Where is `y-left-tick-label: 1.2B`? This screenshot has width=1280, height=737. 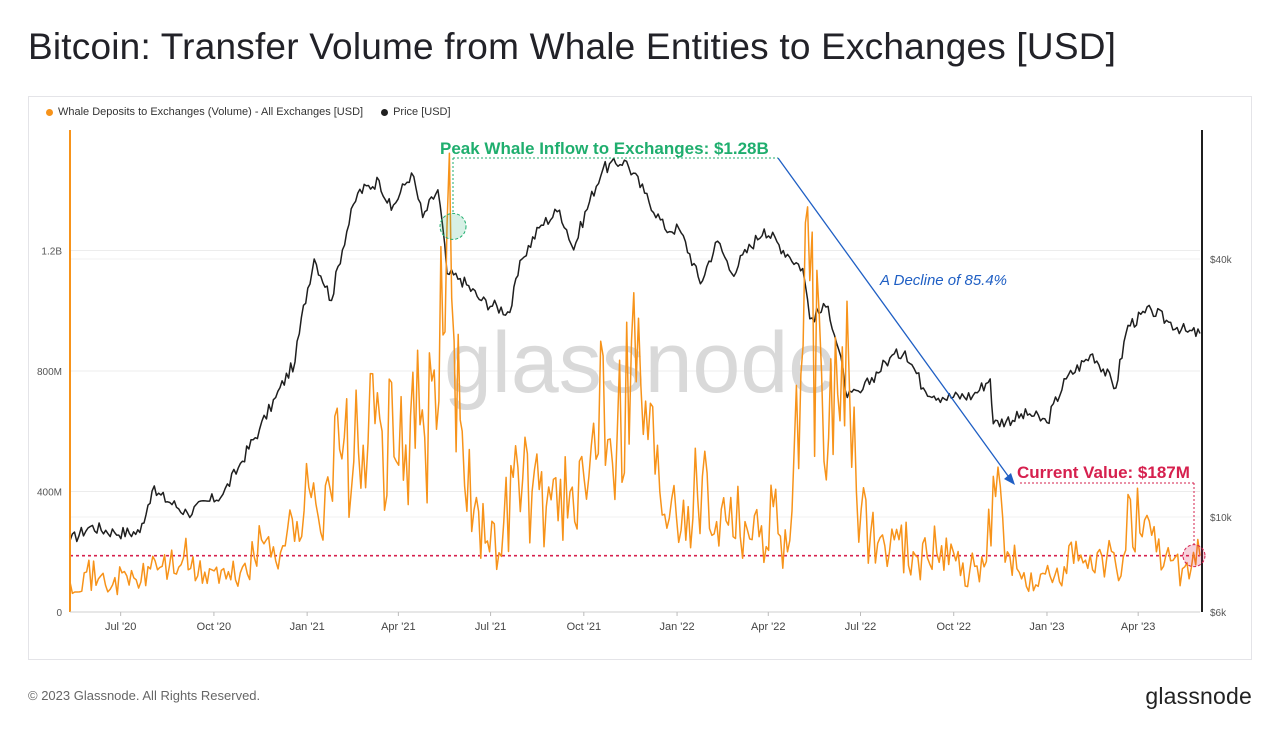 y-left-tick-label: 1.2B is located at coordinates (51, 252).